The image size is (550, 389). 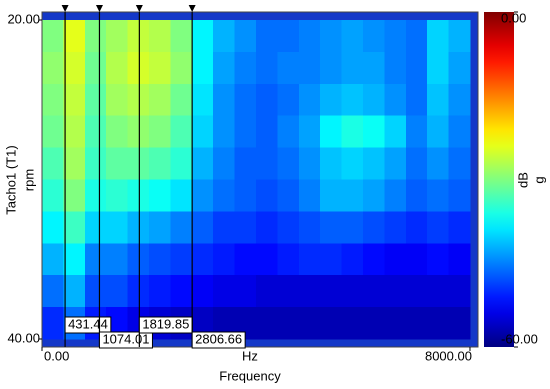 What do you see at coordinates (56, 355) in the screenshot?
I see `x-tick-label: 0.00` at bounding box center [56, 355].